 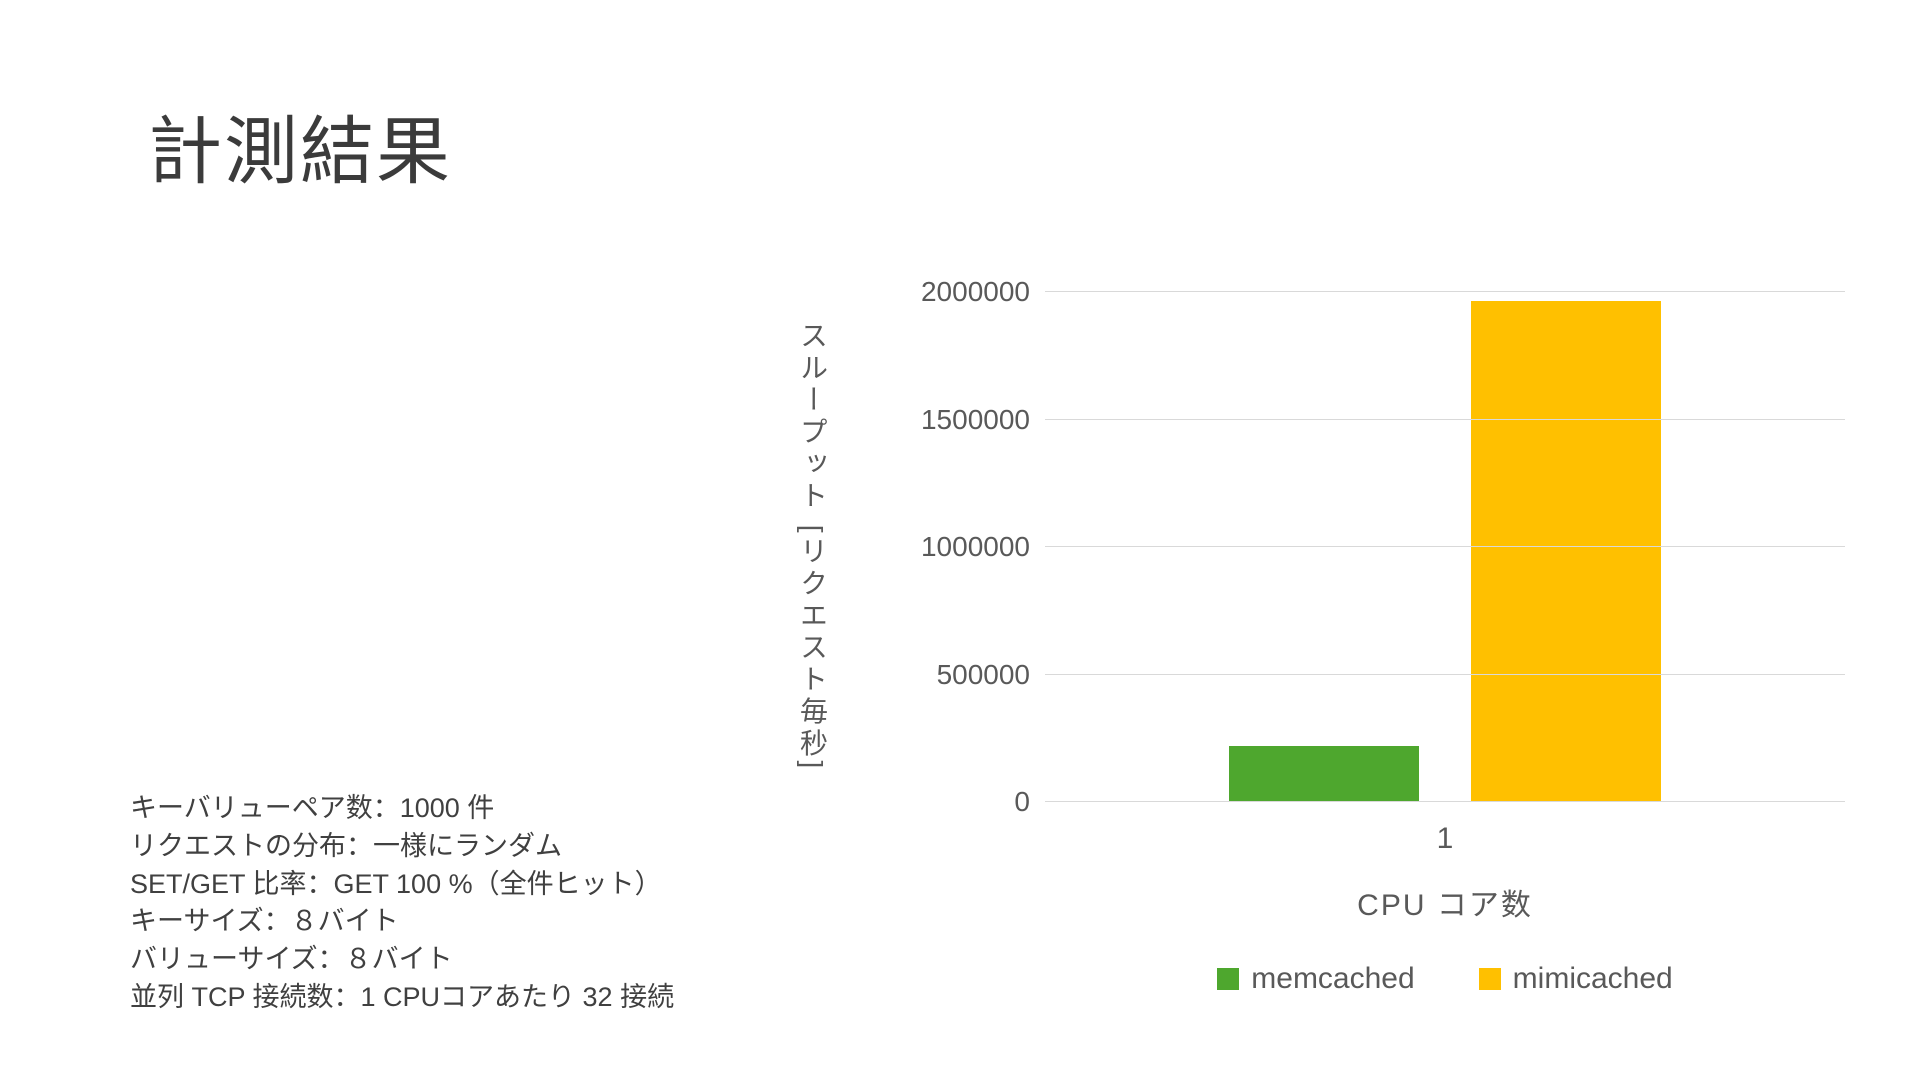 What do you see at coordinates (291, 959) in the screenshot?
I see `note-line: バリューサイズ：８バイト` at bounding box center [291, 959].